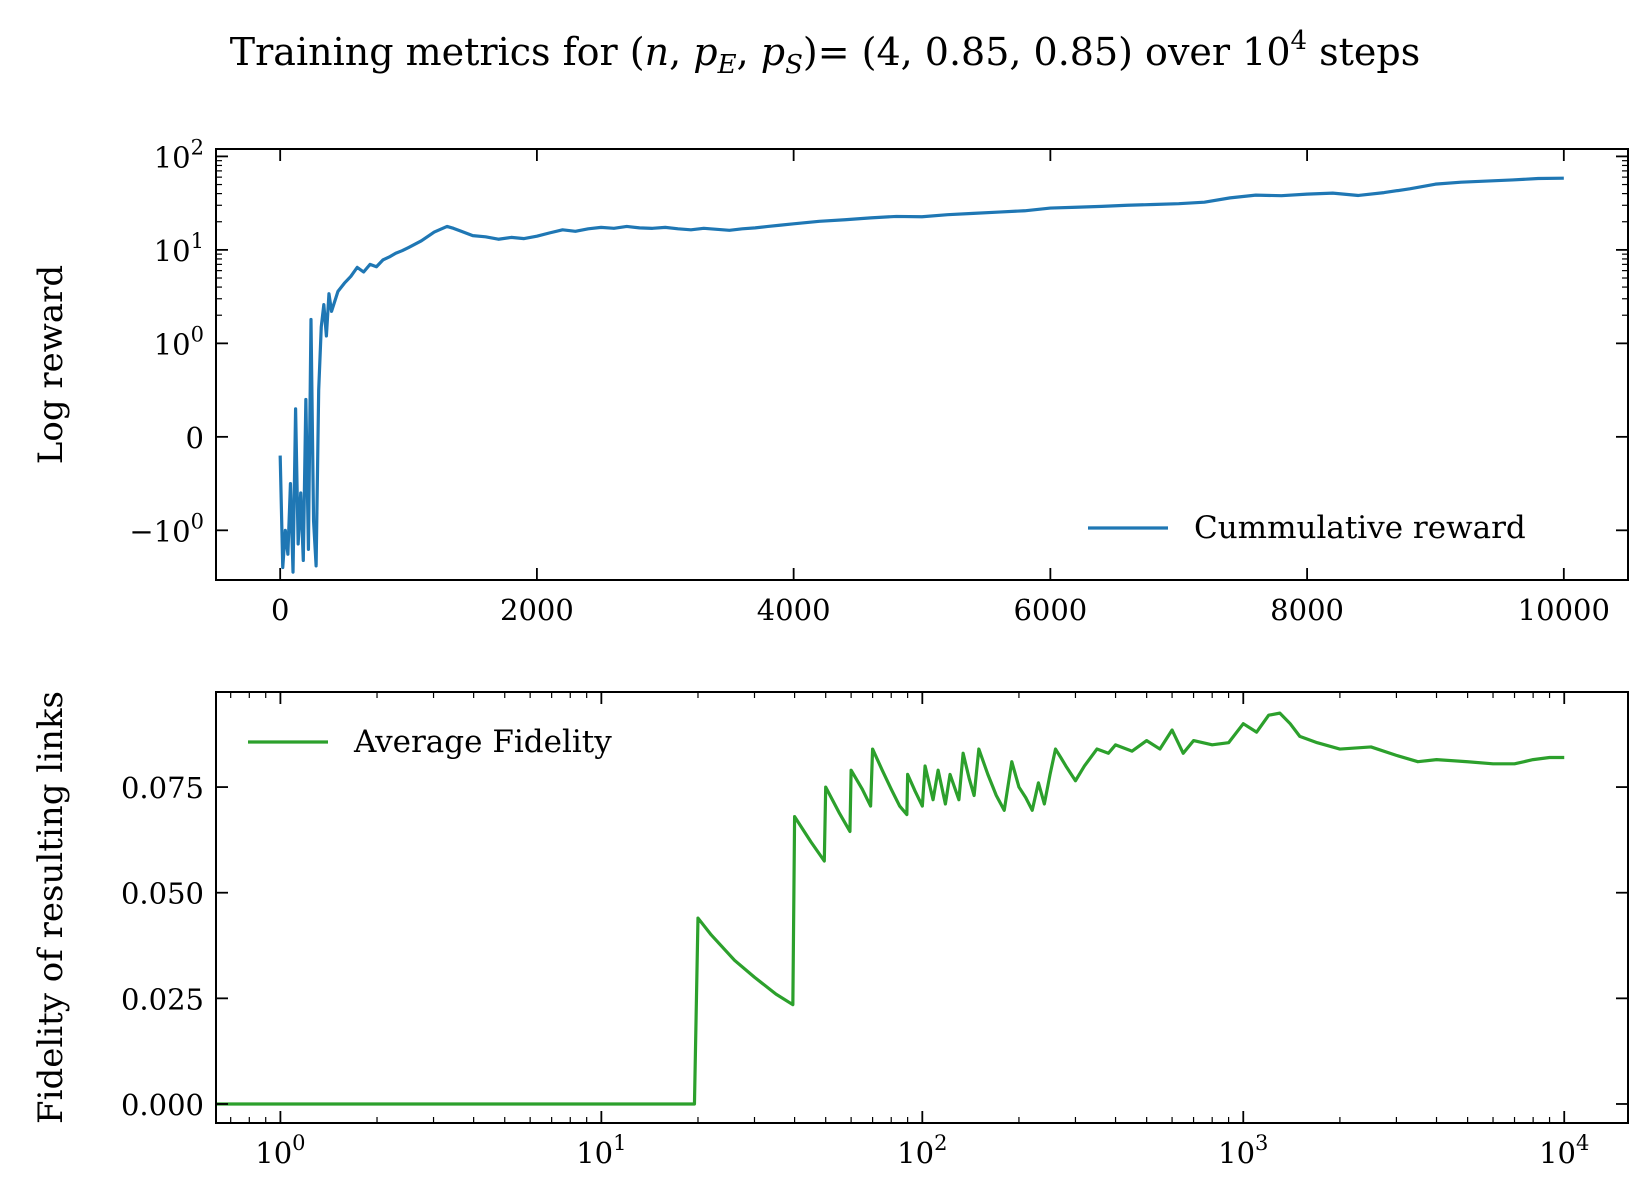  I want to click on y-tick-label: 10⁰, so click(179, 341).